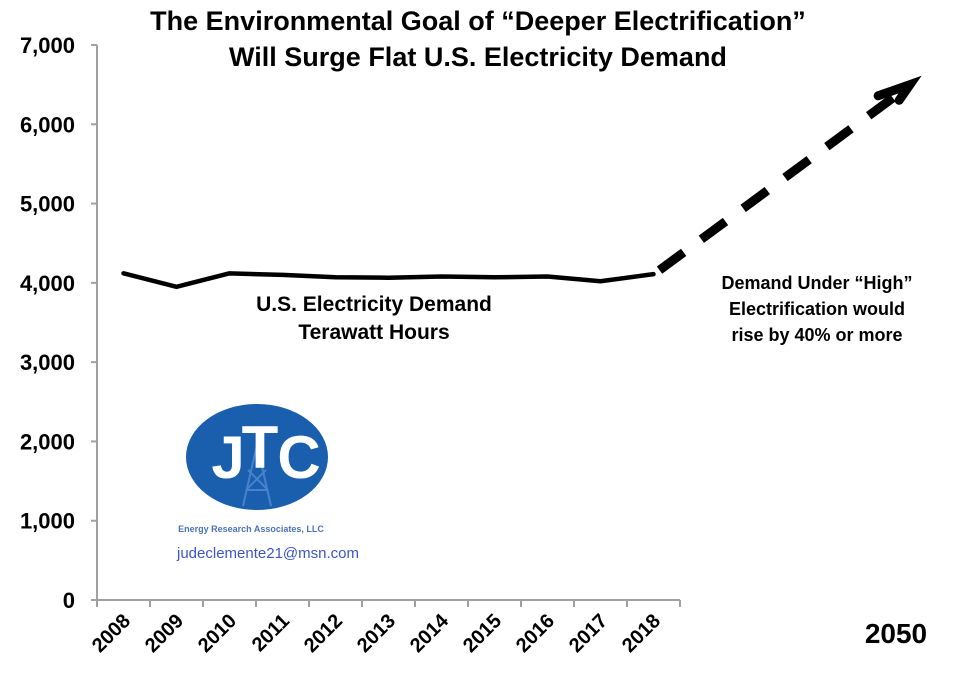 Image resolution: width=958 pixels, height=692 pixels. I want to click on y-tick-label: 2,000, so click(47, 441).